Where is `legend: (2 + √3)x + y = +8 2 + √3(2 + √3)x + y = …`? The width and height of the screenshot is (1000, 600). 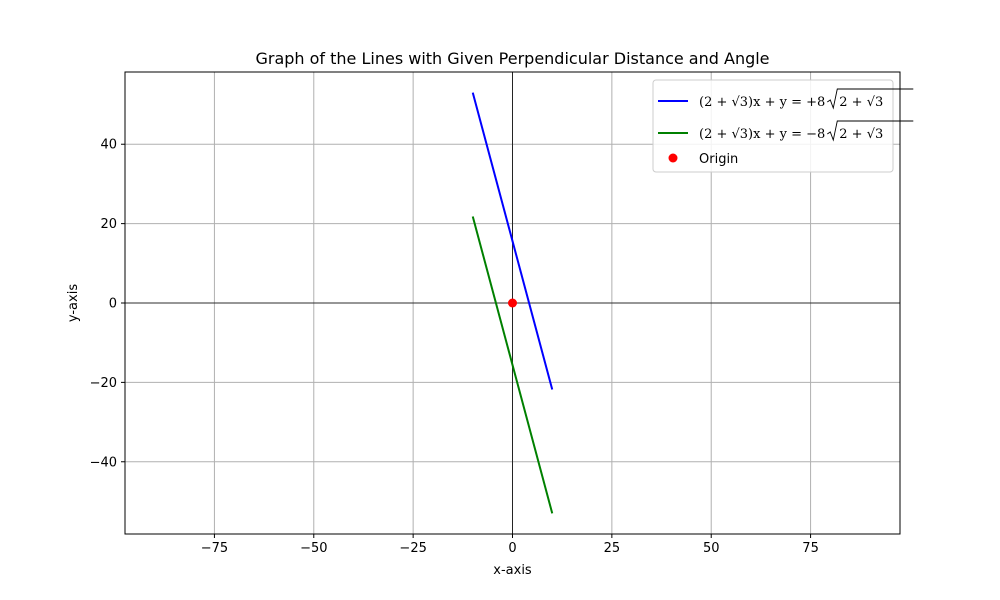
legend: (2 + √3)x + y = +8 2 + √3(2 + √3)x + y = … is located at coordinates (783, 126).